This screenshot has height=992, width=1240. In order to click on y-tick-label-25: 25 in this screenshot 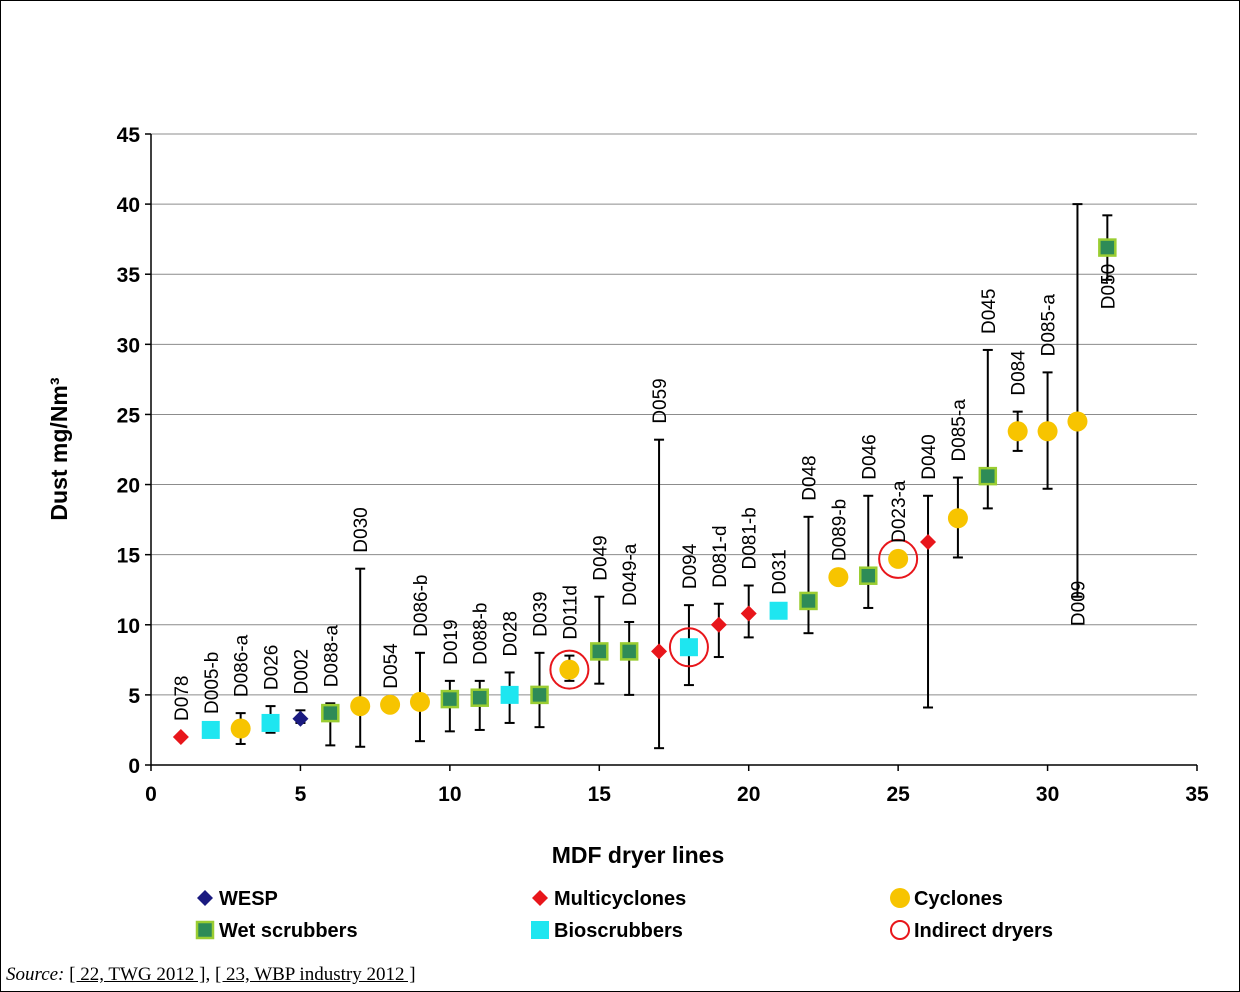, I will do `click(129, 415)`.